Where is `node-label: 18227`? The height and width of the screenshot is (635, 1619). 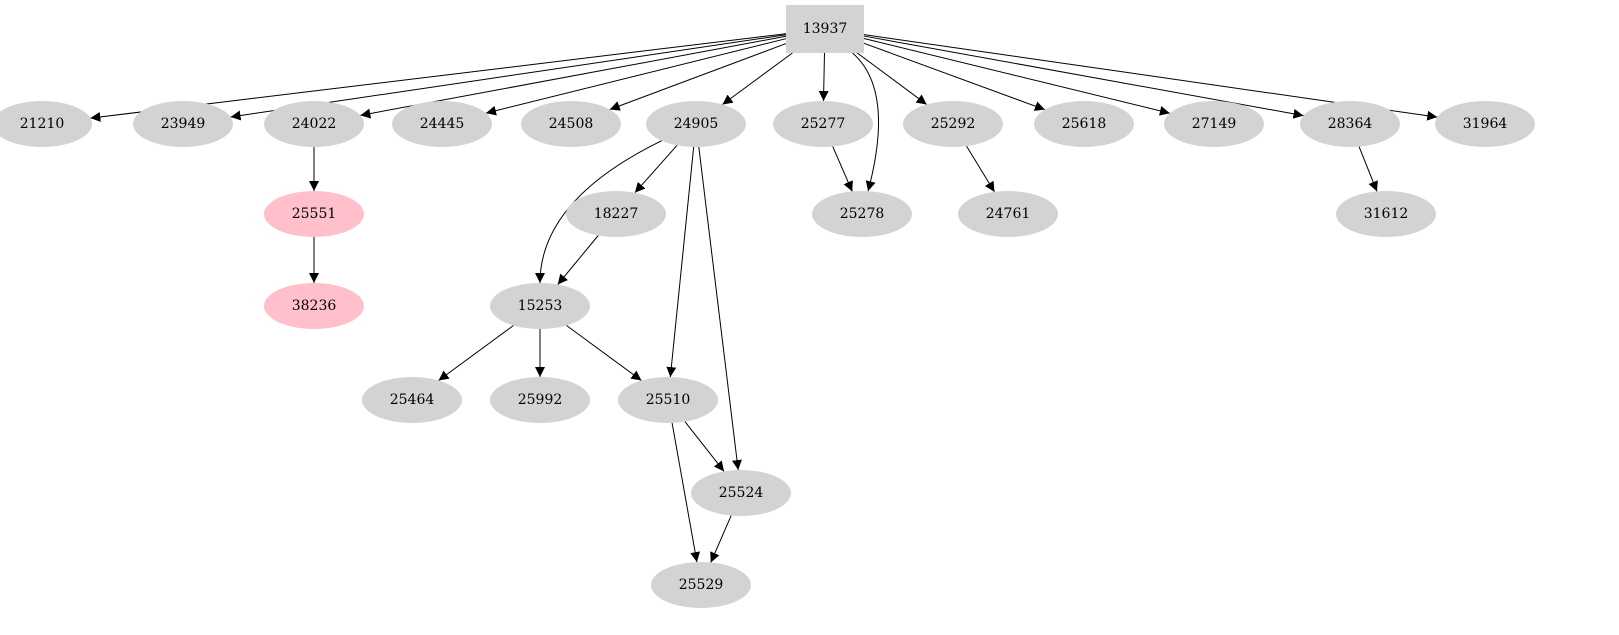
node-label: 18227 is located at coordinates (616, 214).